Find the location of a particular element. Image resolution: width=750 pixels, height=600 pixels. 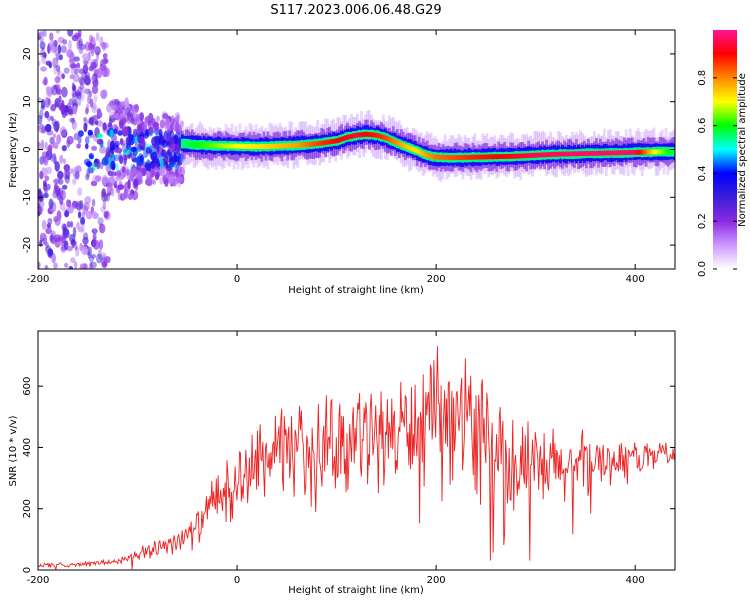

colorbar-ticks: 0.0 0.2 0.4 0.6 0.8 is located at coordinates (717, 173).